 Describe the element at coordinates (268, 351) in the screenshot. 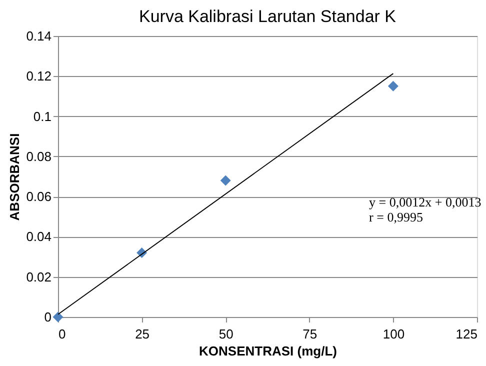

I see `x-axis-title: KONSENTRASI (mg/L)` at that location.